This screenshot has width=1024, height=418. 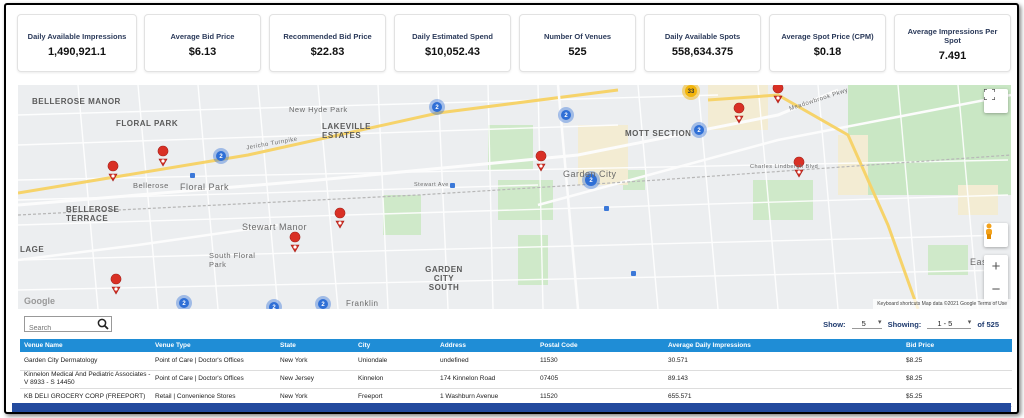 I want to click on cell-impressions: 89.143, so click(x=783, y=379).